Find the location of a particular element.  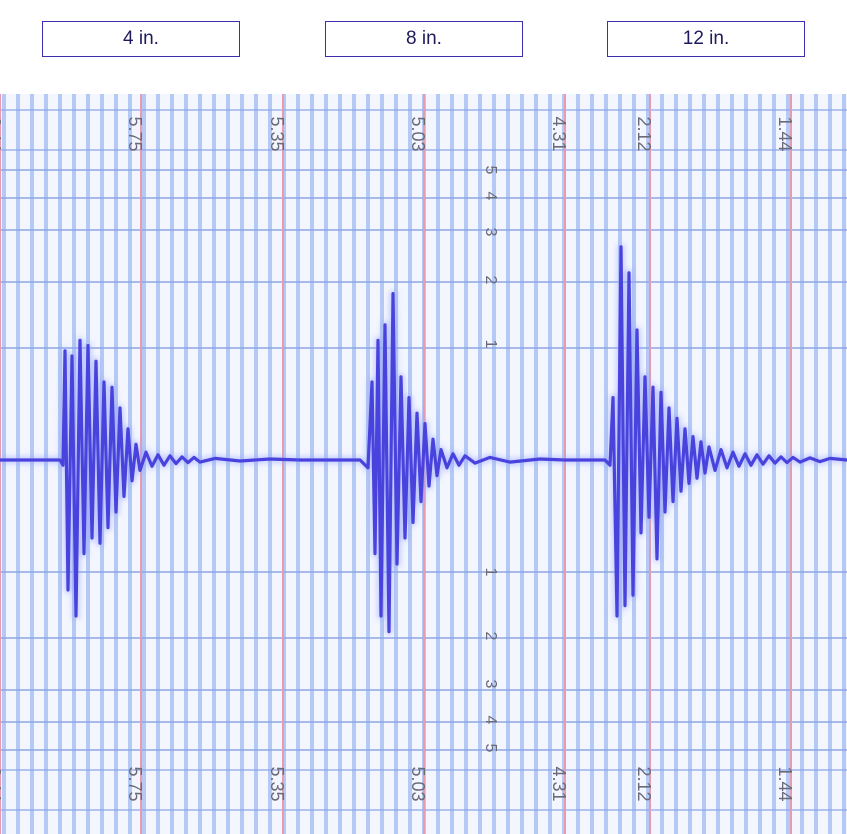

top-tick-label: 4.31 is located at coordinates (559, 133).